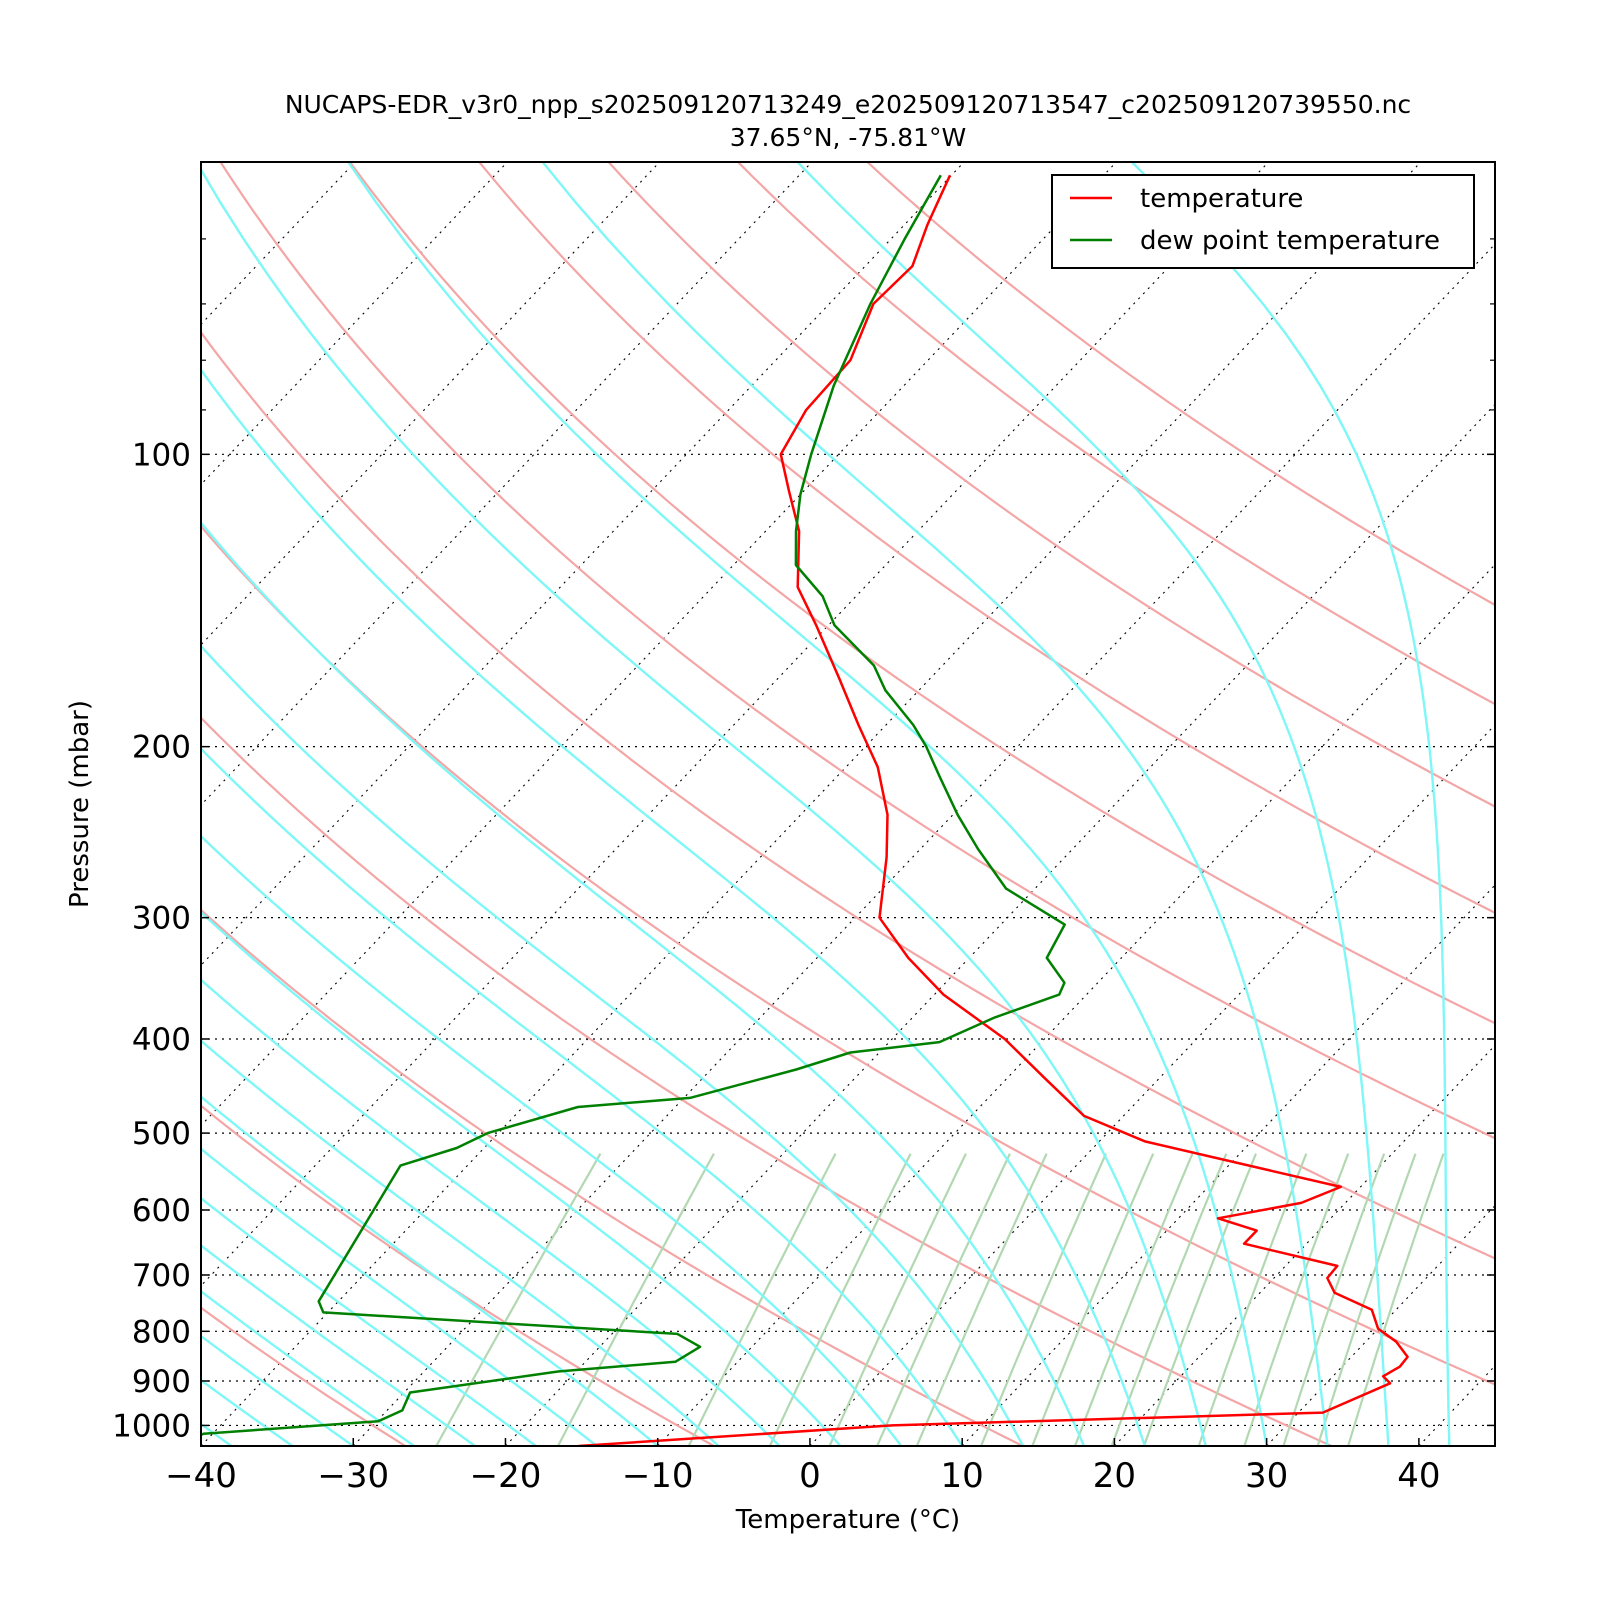  What do you see at coordinates (1418, 1476) in the screenshot?
I see `x-tick-label: 40` at bounding box center [1418, 1476].